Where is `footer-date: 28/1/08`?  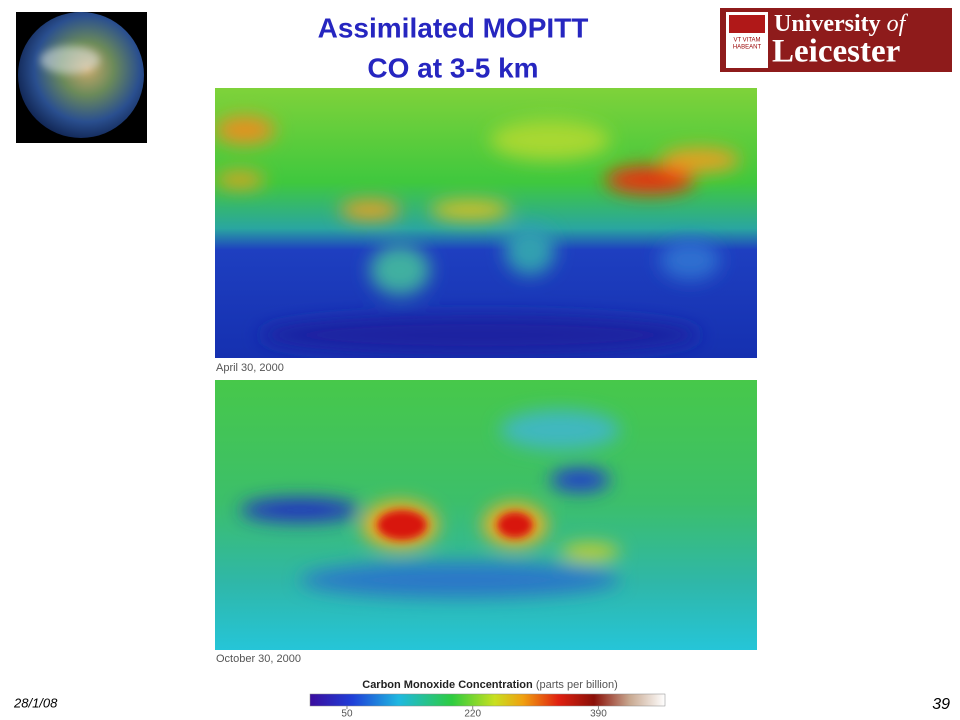
footer-date: 28/1/08 is located at coordinates (35, 702).